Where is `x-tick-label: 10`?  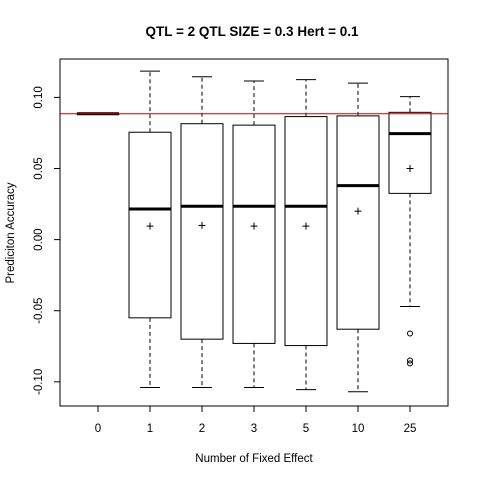
x-tick-label: 10 is located at coordinates (358, 429).